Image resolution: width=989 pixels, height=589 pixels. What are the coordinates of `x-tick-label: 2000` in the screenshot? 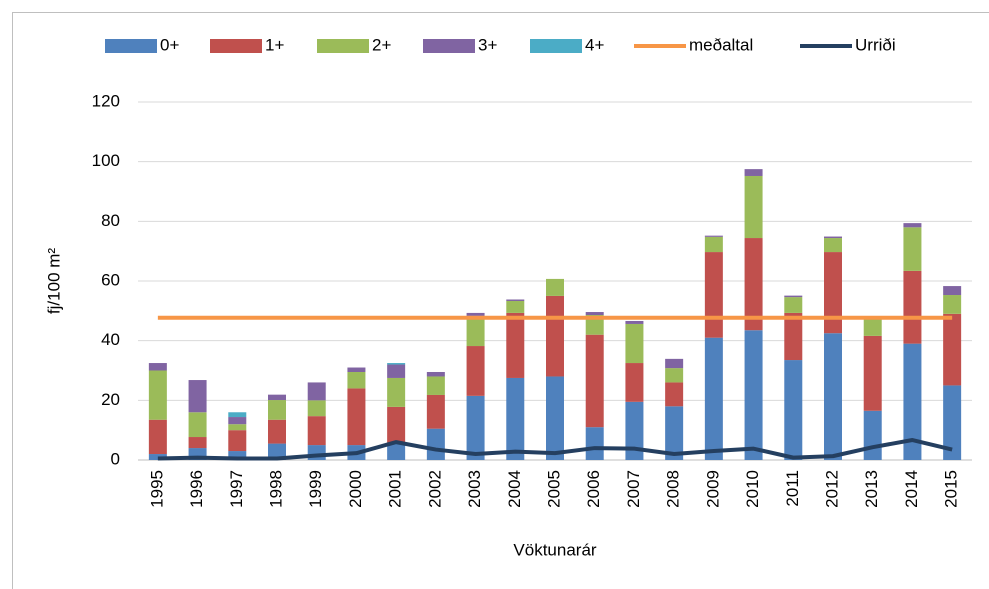 It's located at (355, 489).